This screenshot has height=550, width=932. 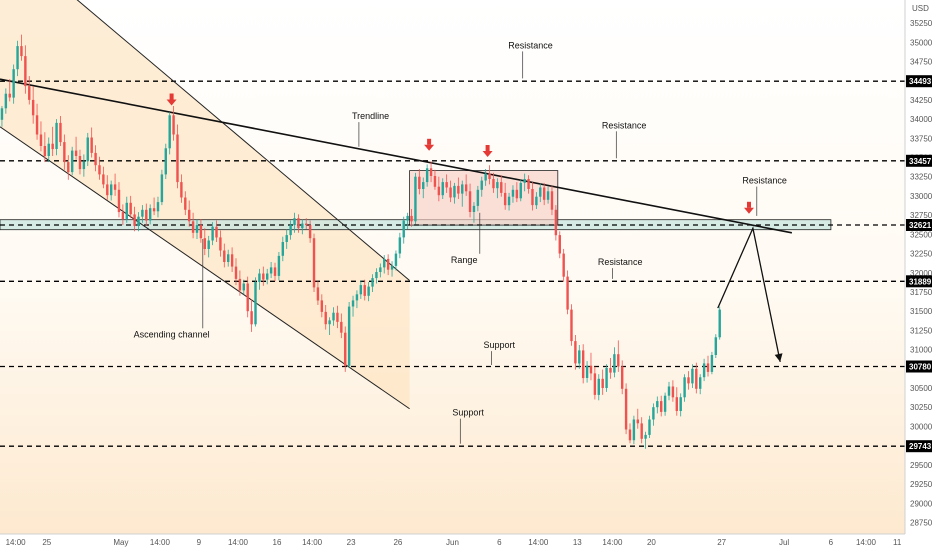 I want to click on x-tick-label: May, so click(x=120, y=542).